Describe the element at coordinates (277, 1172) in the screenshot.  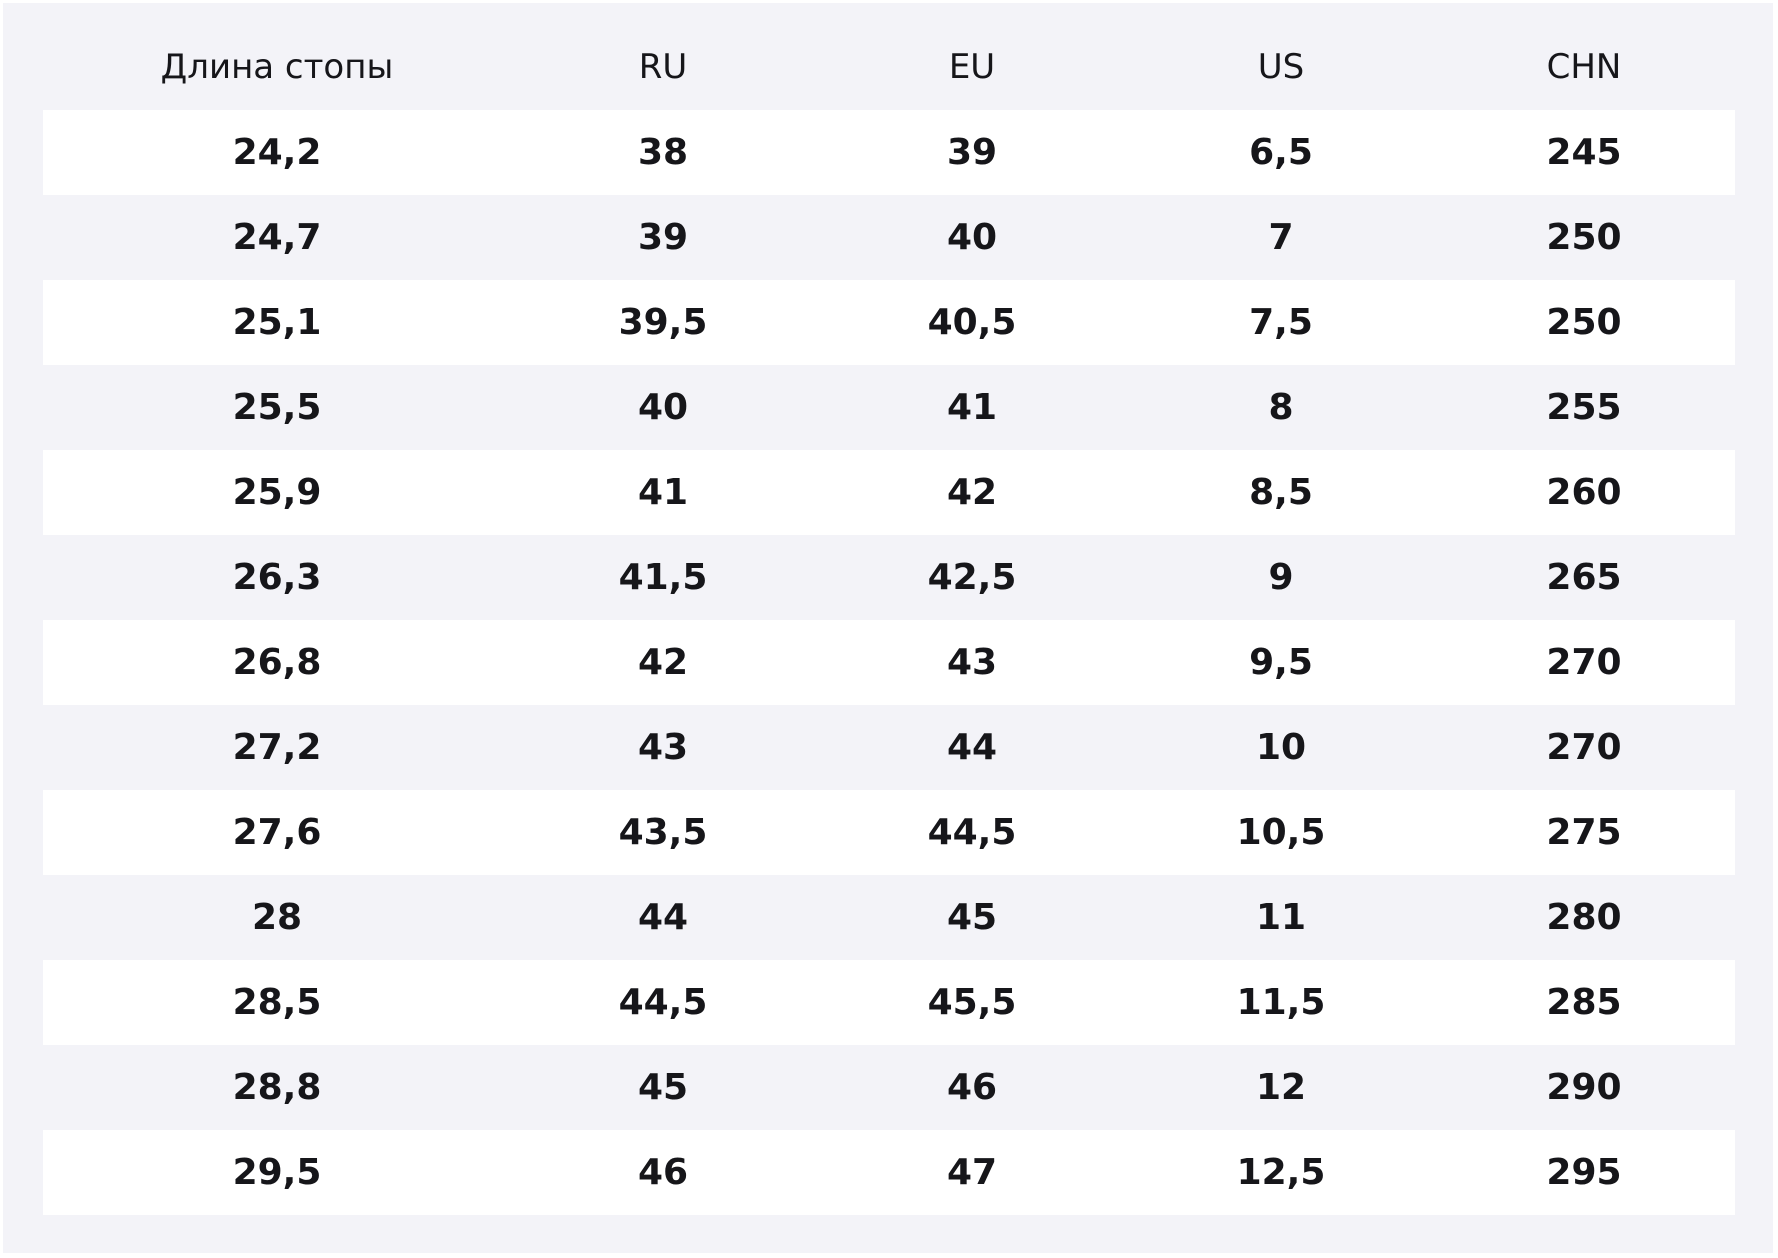
I see `table-cell: 29,5` at that location.